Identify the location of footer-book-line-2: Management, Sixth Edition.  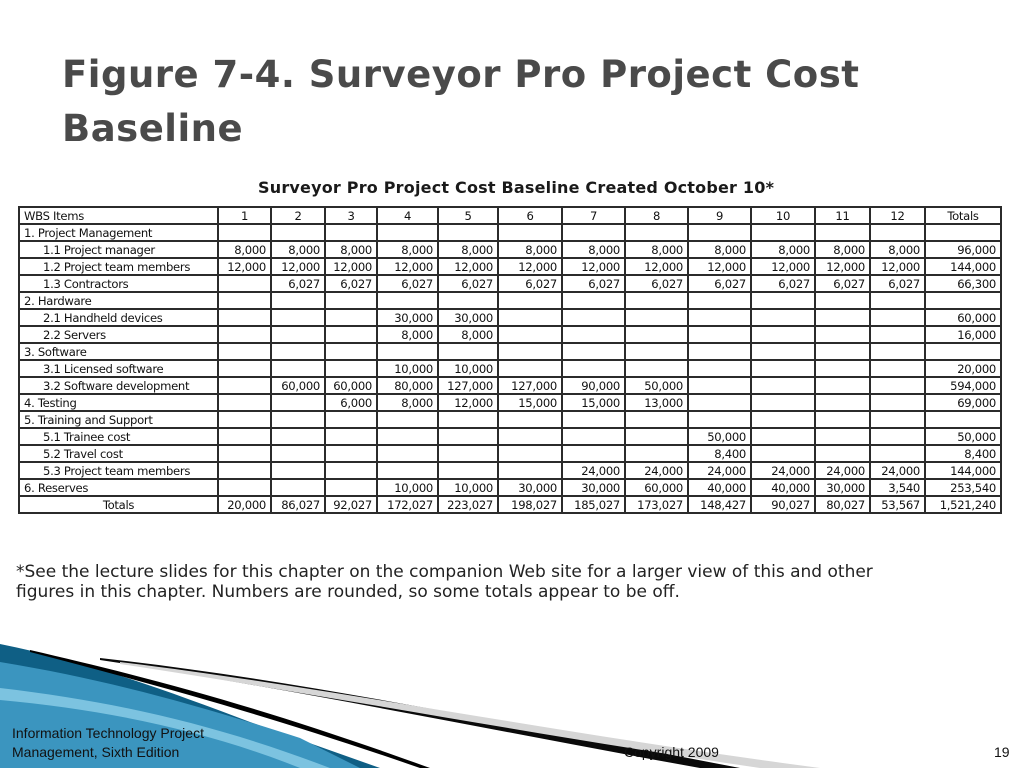
(96, 752).